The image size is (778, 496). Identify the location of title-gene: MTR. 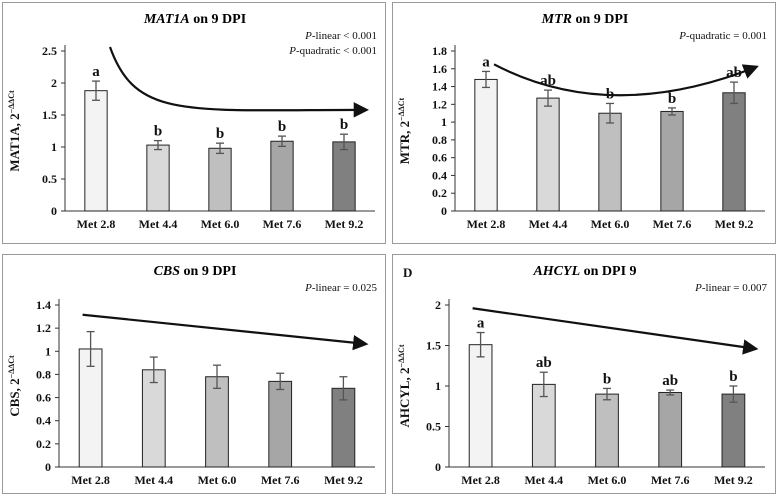
(556, 19).